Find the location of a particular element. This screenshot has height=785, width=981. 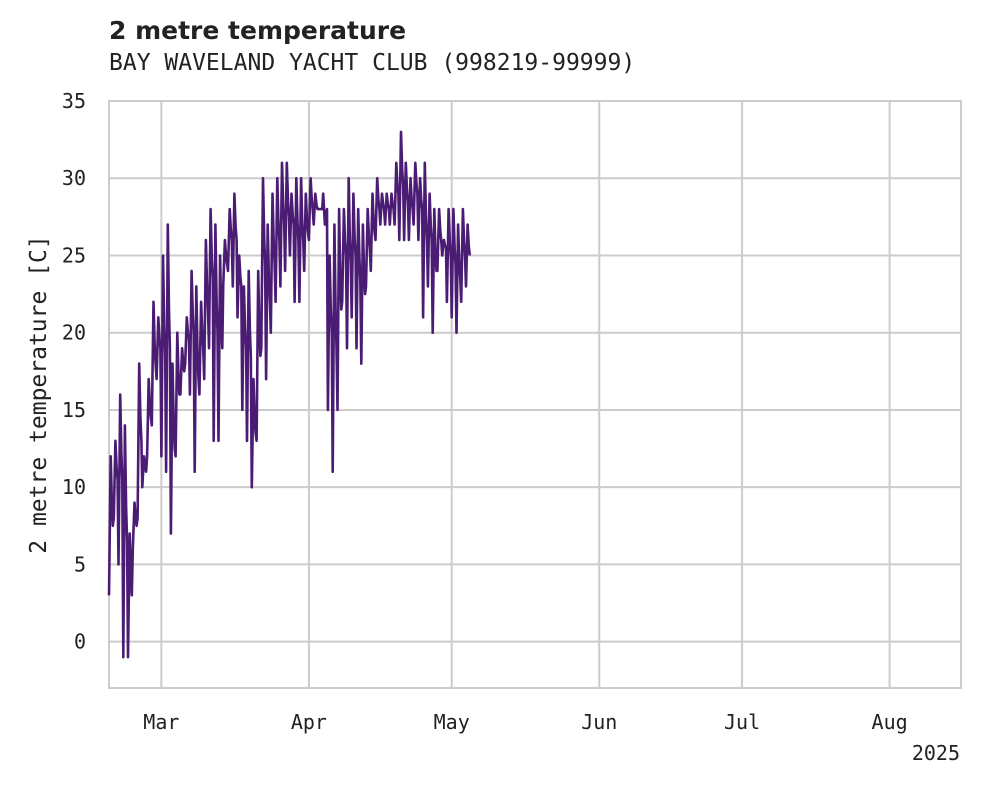

y-axis-label: 2 metre temperature [C] is located at coordinates (39, 394).